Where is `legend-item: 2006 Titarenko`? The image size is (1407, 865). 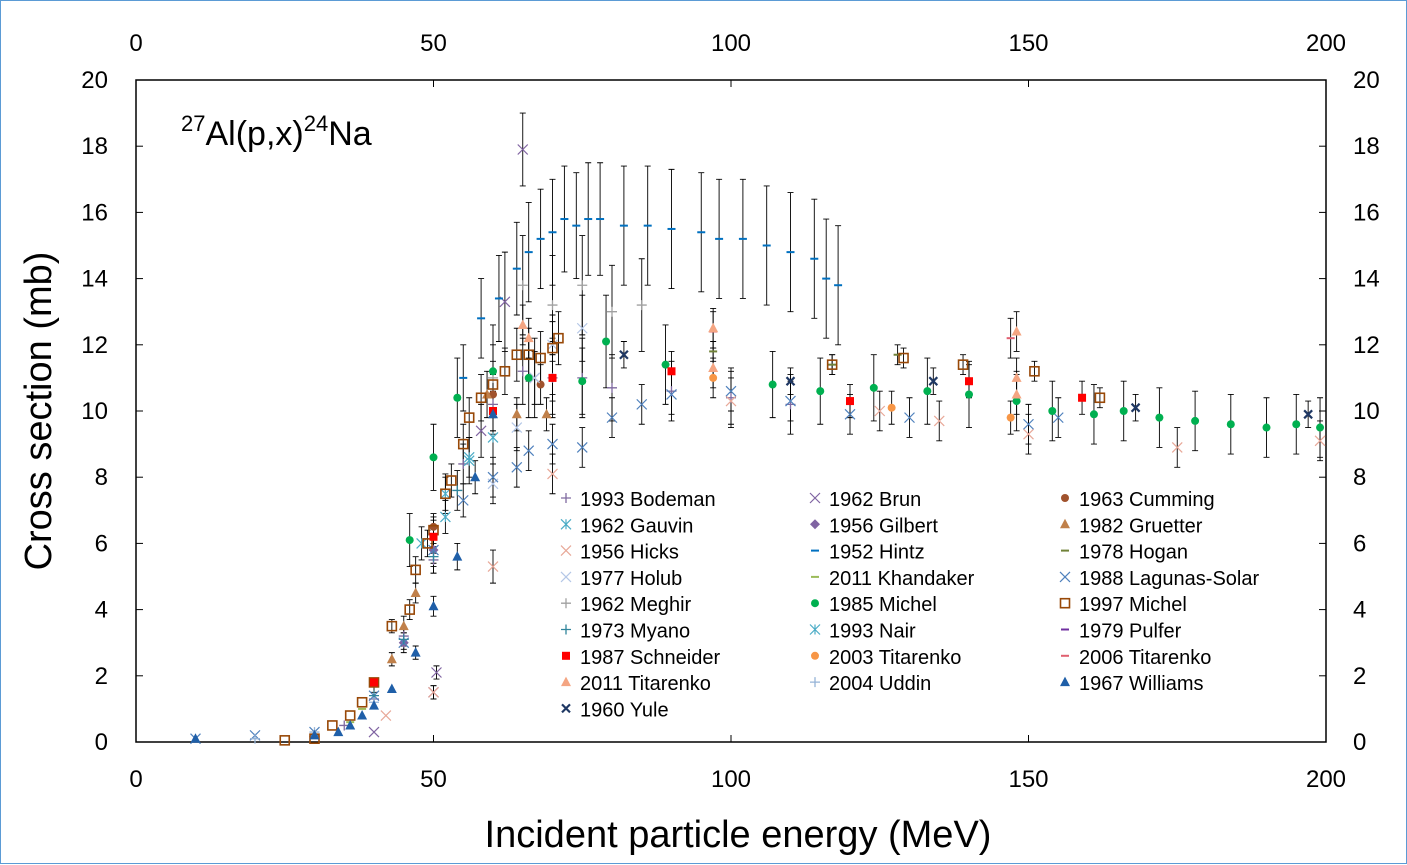
legend-item: 2006 Titarenko is located at coordinates (1136, 658).